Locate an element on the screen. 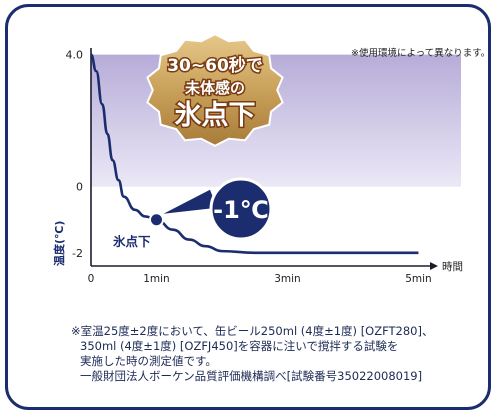  y-tick-label: -2 is located at coordinates (77, 253).